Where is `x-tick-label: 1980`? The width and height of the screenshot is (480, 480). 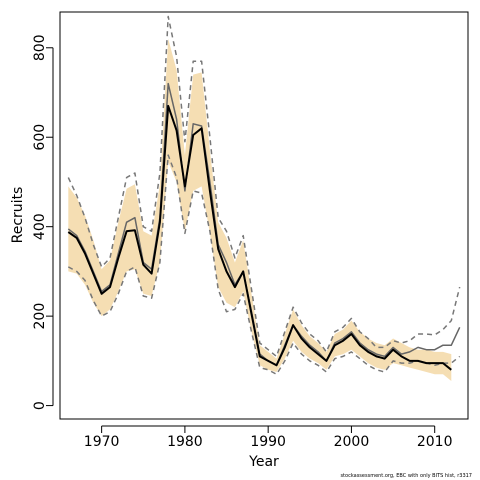
x-tick-label: 1980 is located at coordinates (185, 442).